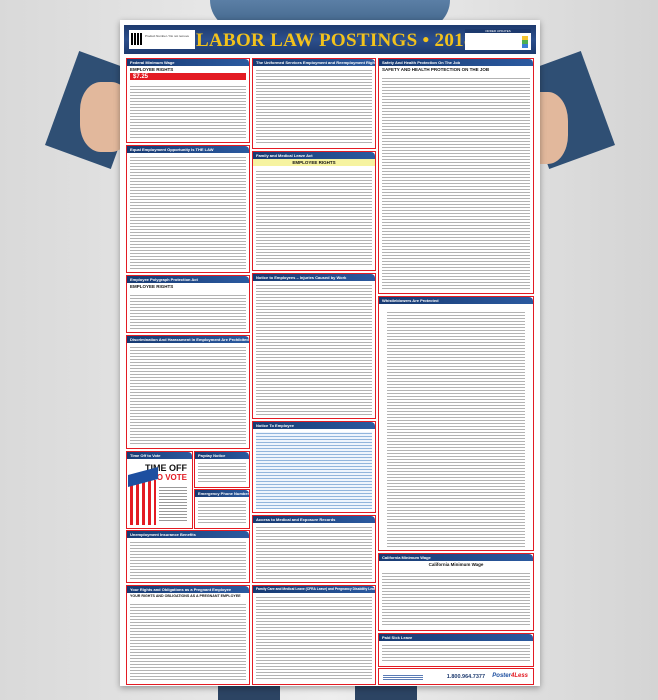  I want to click on jeans-right, so click(386, 693).